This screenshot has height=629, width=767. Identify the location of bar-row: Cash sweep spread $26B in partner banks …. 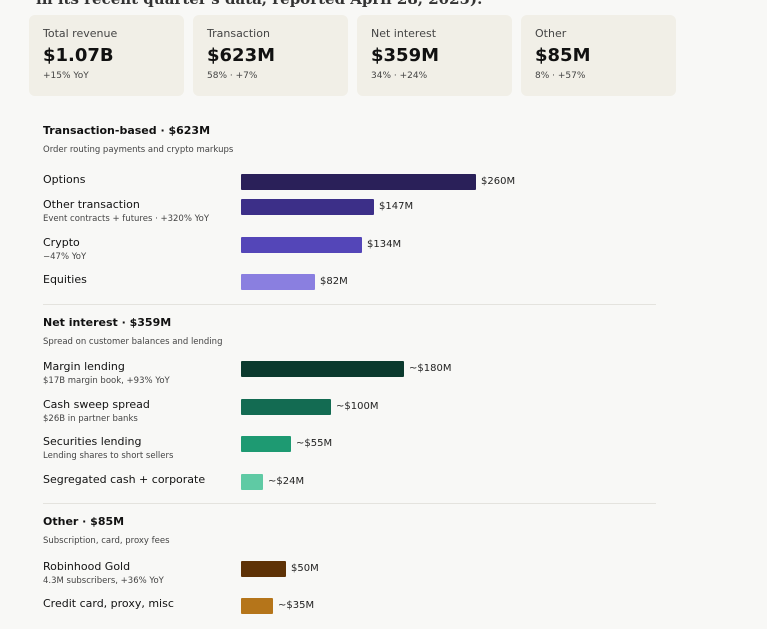
(349, 413).